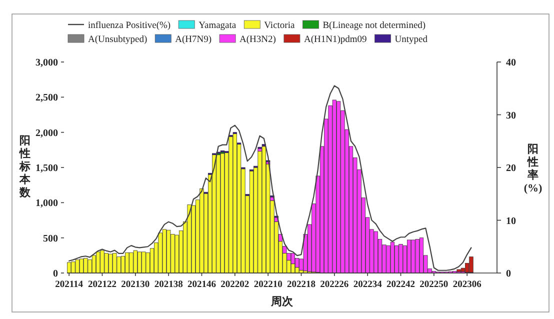 The image size is (554, 319). Describe the element at coordinates (334, 285) in the screenshot. I see `x-tick-label: 202226` at that location.